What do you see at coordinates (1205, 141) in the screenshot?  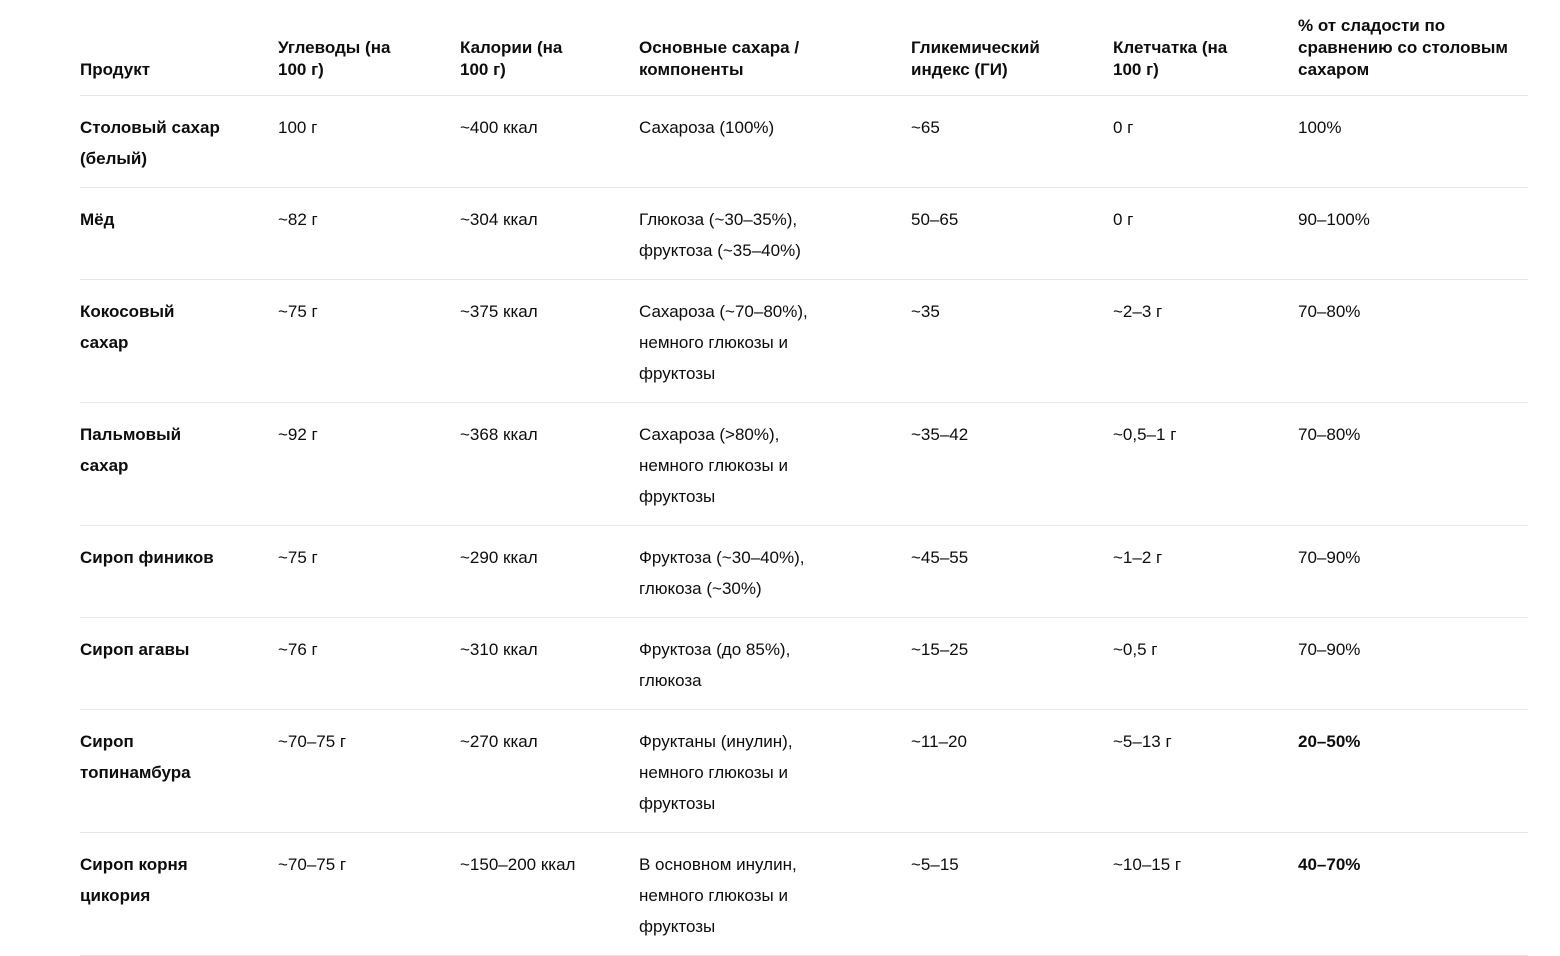 I see `cell-fiber: 0 г` at bounding box center [1205, 141].